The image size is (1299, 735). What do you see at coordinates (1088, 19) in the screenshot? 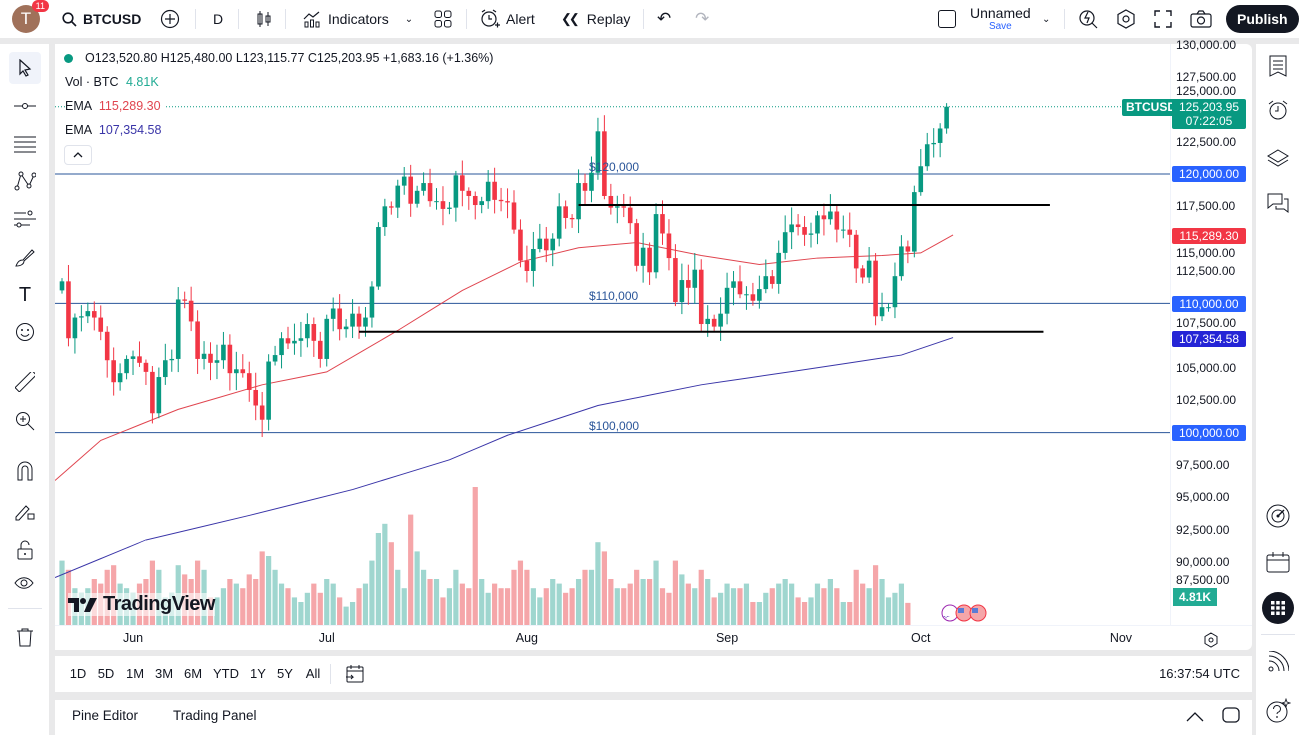
I see `quick-search-button` at bounding box center [1088, 19].